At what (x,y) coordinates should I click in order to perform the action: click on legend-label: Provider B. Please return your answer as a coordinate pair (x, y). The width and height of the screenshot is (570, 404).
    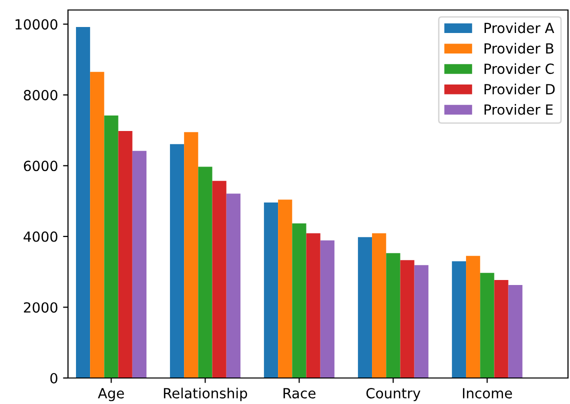
    Looking at the image, I should click on (519, 48).